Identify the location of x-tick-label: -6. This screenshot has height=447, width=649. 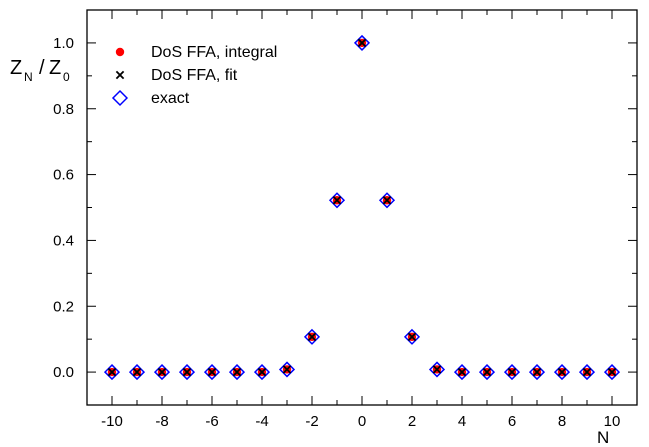
(211, 421).